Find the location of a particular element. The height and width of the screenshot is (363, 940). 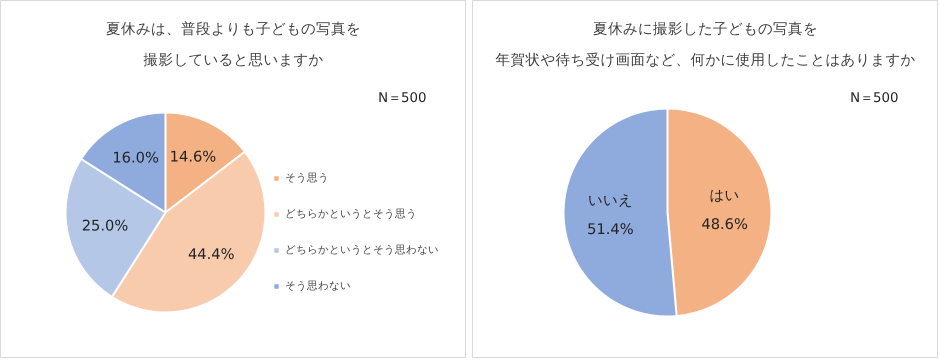

legend-label: そう思わない is located at coordinates (318, 286).